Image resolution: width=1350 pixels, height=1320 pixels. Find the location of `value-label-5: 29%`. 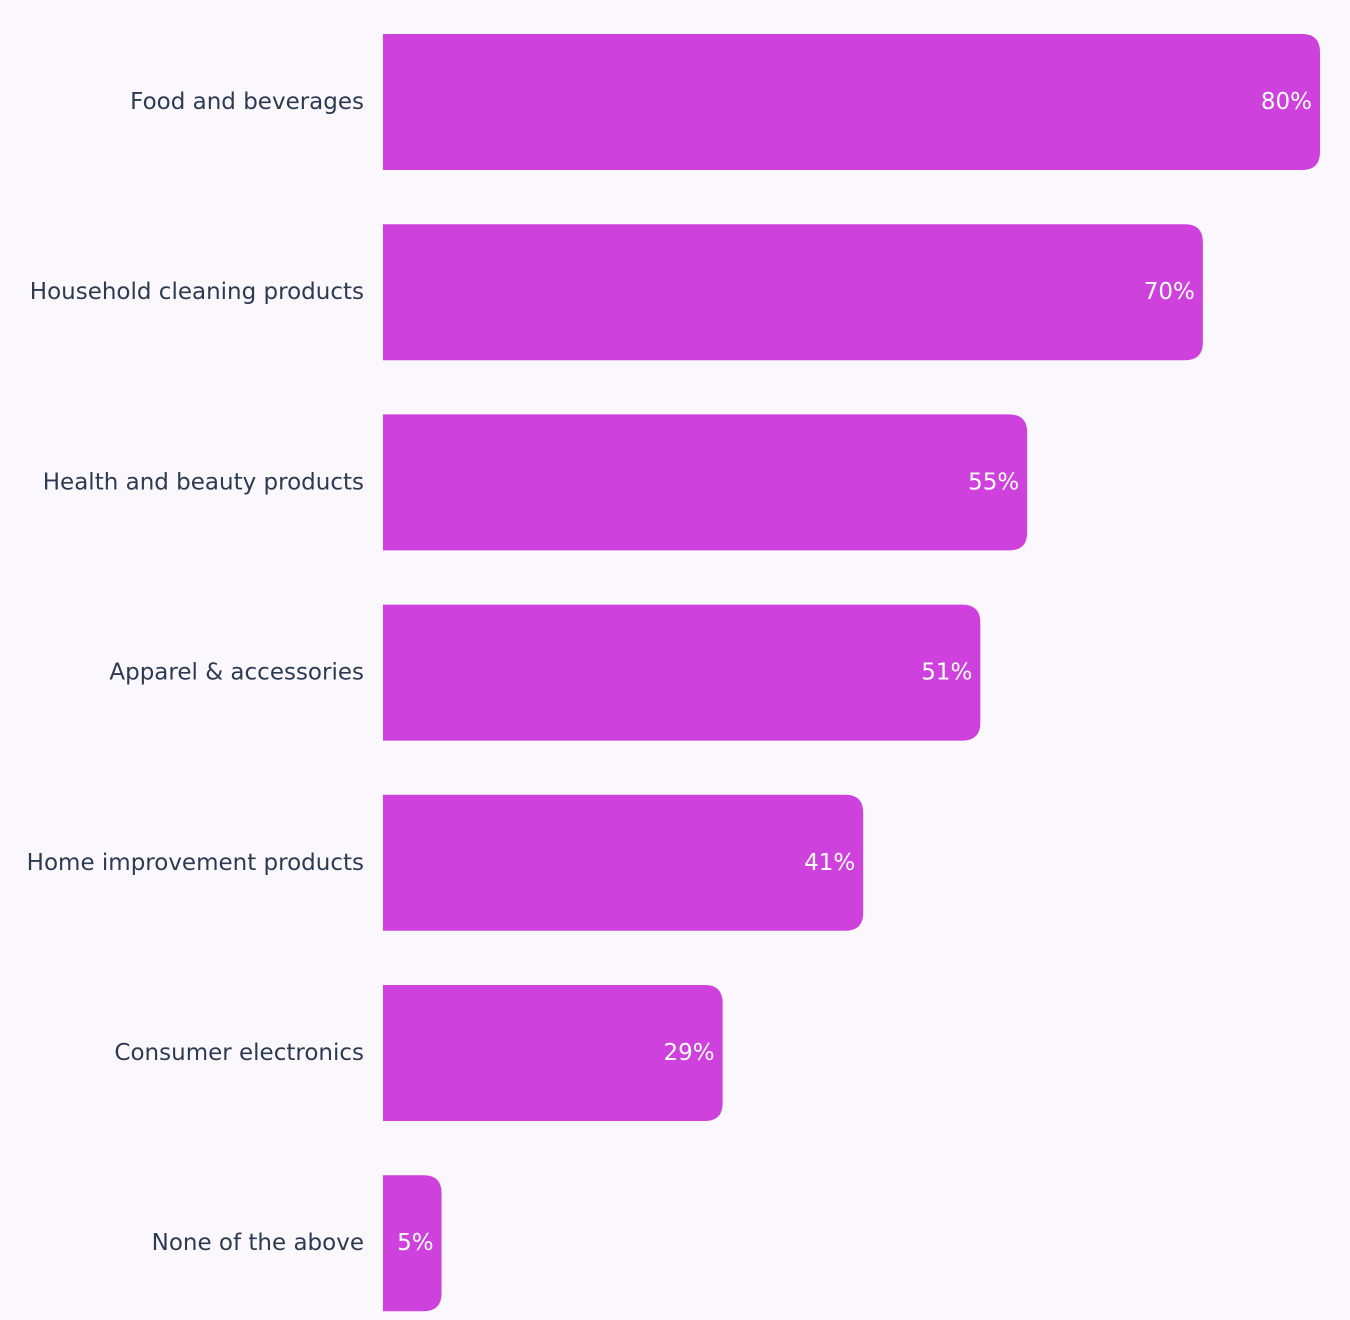

value-label-5: 29% is located at coordinates (689, 1053).